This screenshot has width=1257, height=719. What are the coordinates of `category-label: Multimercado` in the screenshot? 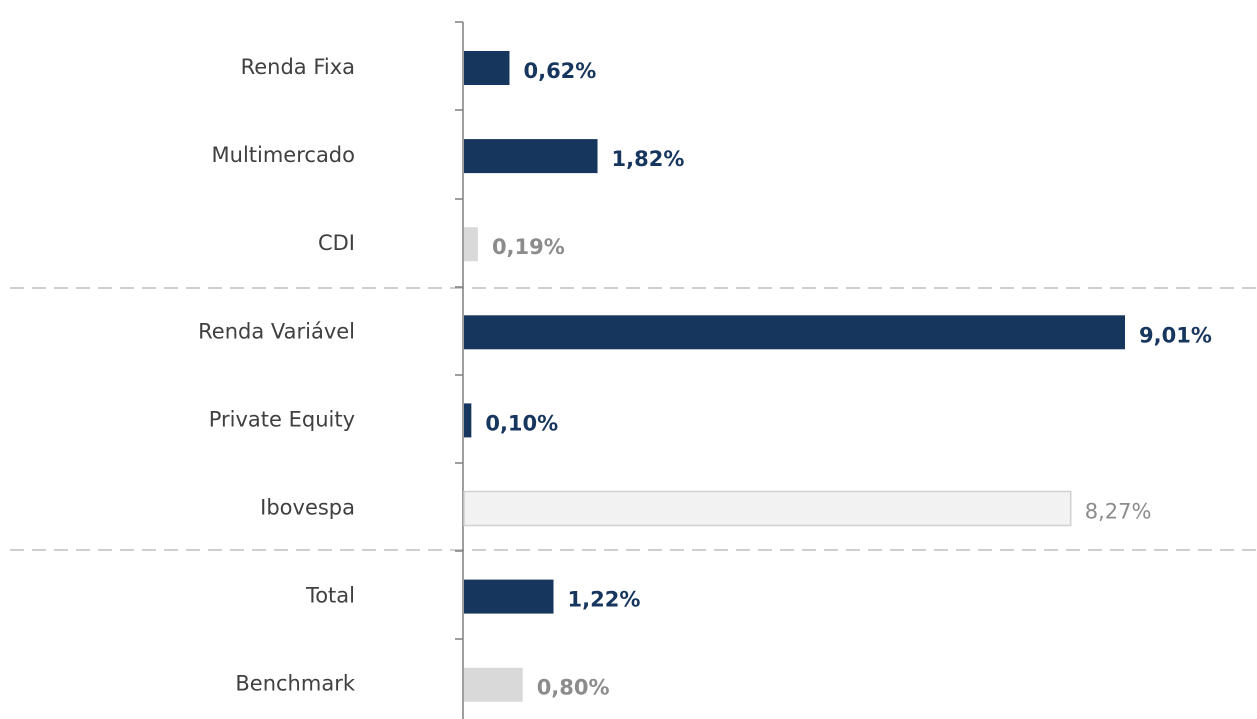 It's located at (283, 155).